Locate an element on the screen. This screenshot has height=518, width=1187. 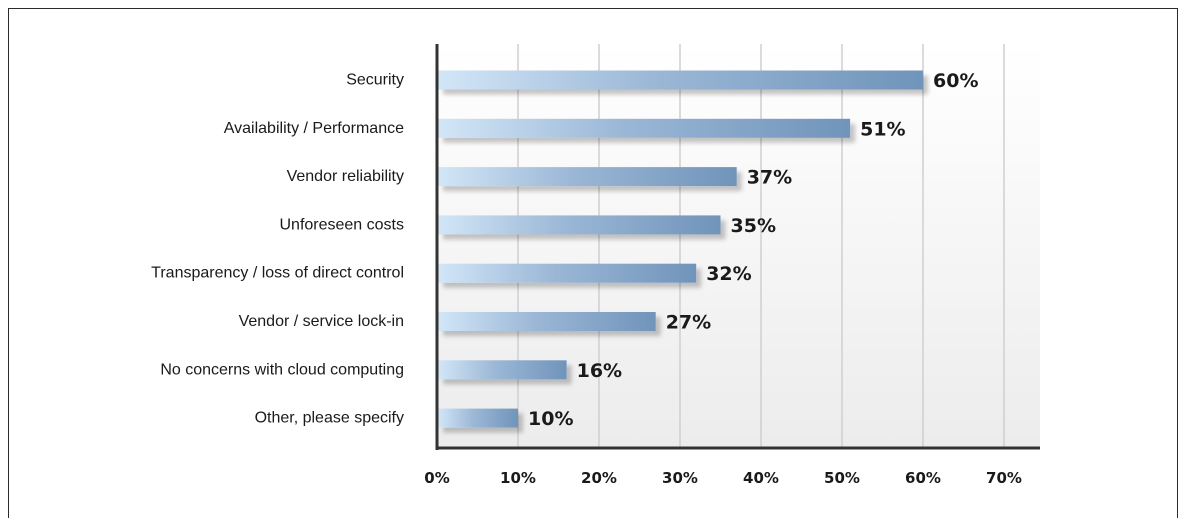
value-label-5: 27% is located at coordinates (688, 323).